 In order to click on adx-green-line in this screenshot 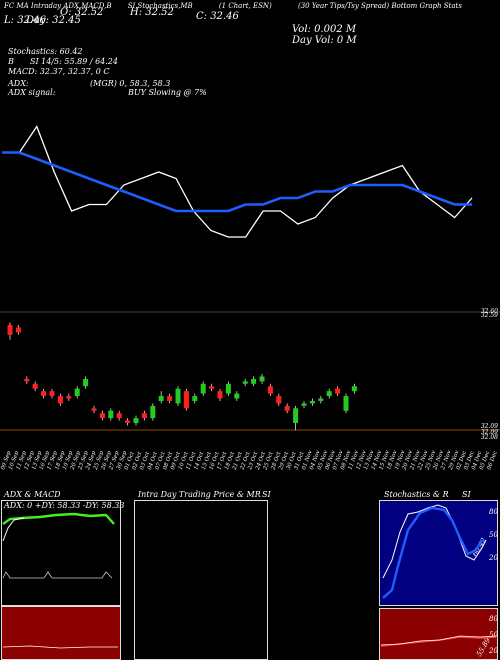, I will do `click(58, 518)`.